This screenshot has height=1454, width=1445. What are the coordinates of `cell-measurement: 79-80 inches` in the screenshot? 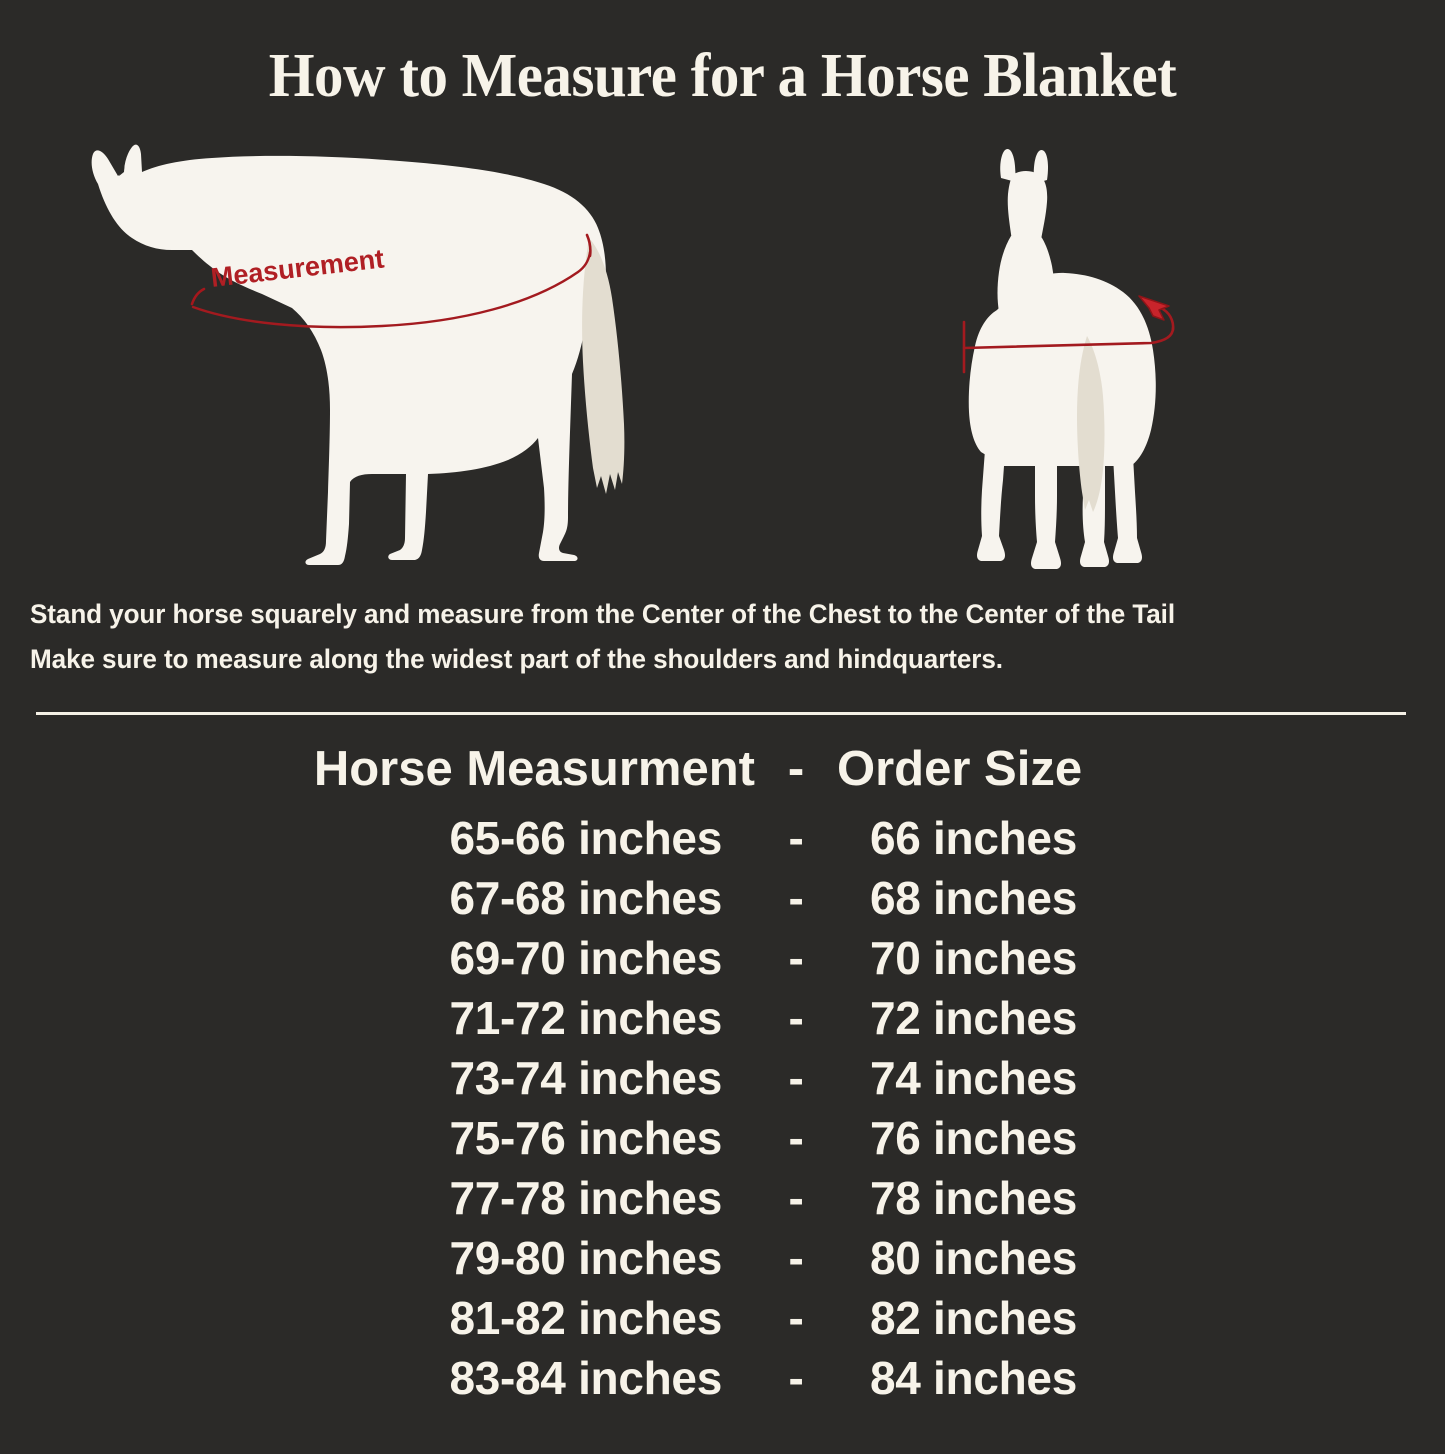 It's located at (585, 1258).